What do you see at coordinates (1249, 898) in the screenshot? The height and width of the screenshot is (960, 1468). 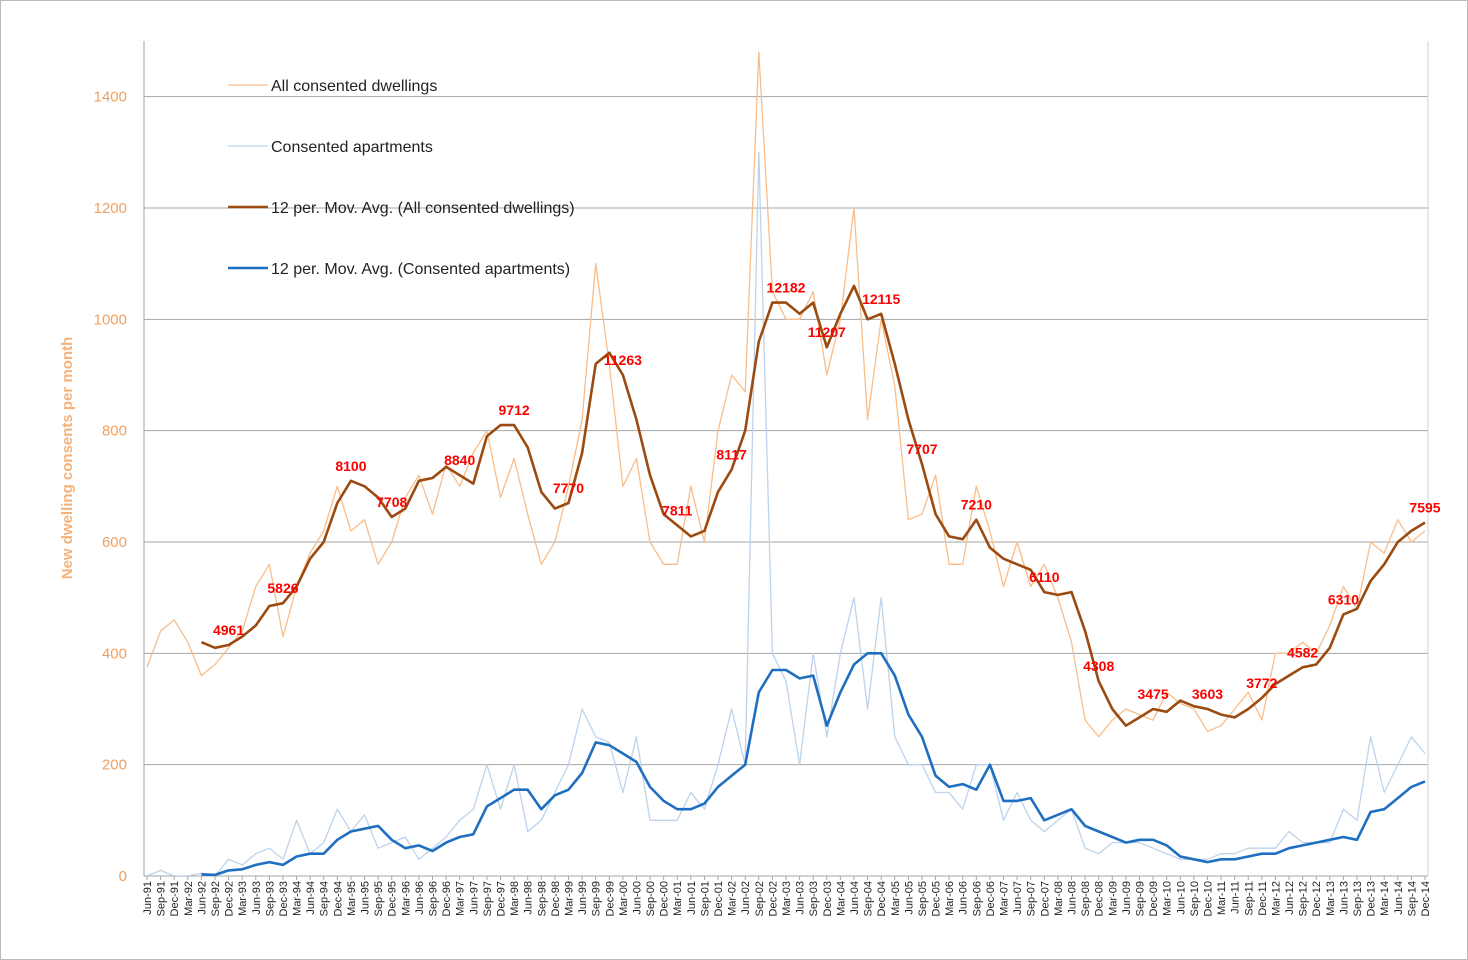 I see `x-tick-label: Sep-11` at bounding box center [1249, 898].